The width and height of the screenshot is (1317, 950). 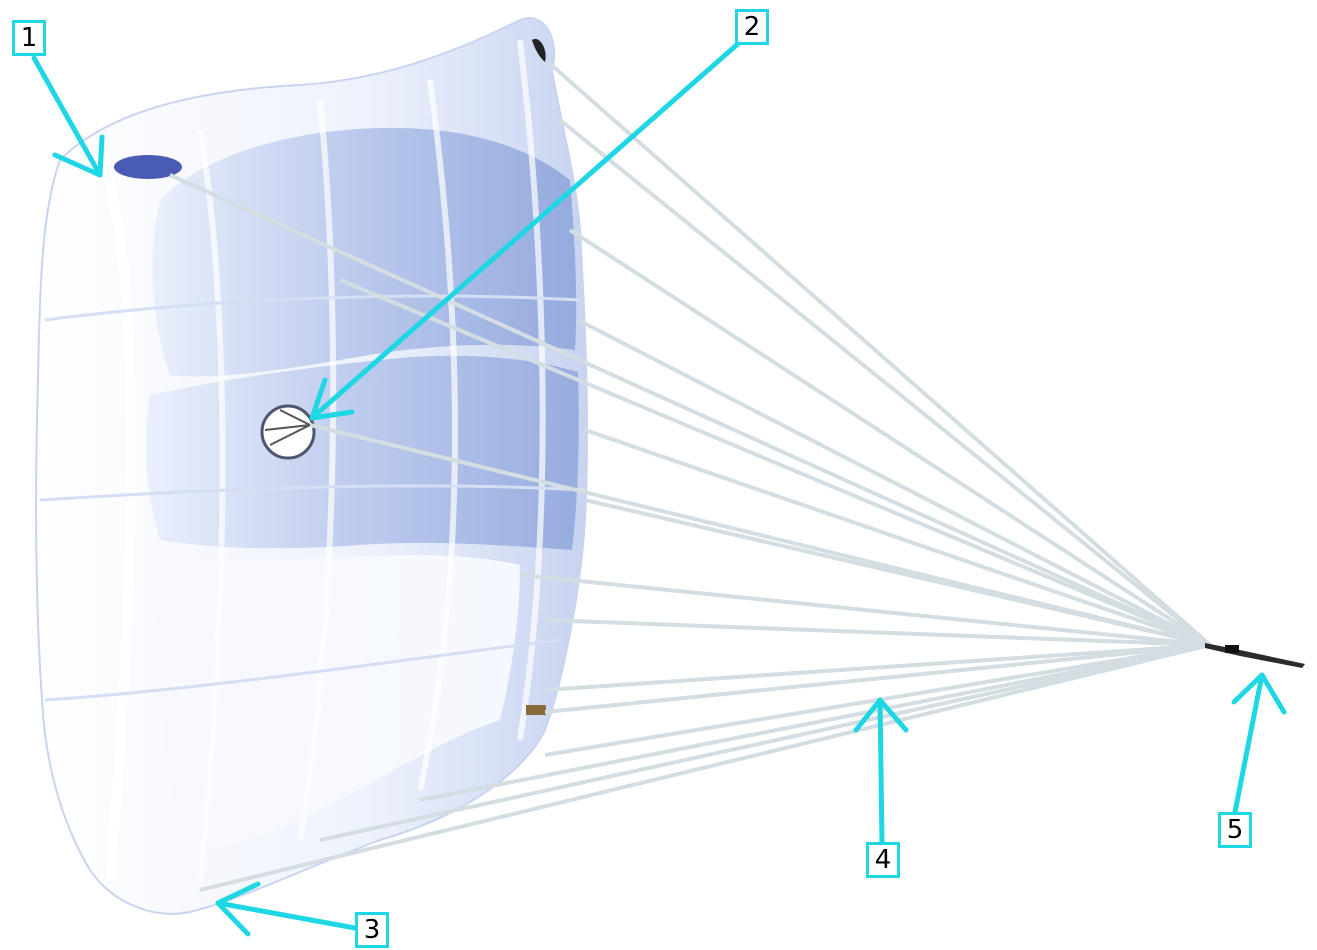 I want to click on top-slider, so click(x=539, y=50).